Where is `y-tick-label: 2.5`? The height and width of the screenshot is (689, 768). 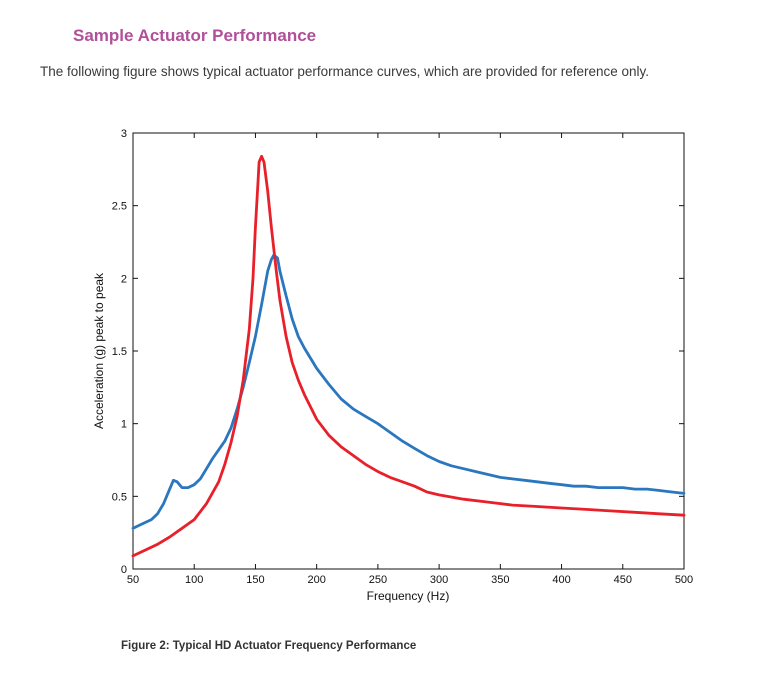
y-tick-label: 2.5 is located at coordinates (119, 207).